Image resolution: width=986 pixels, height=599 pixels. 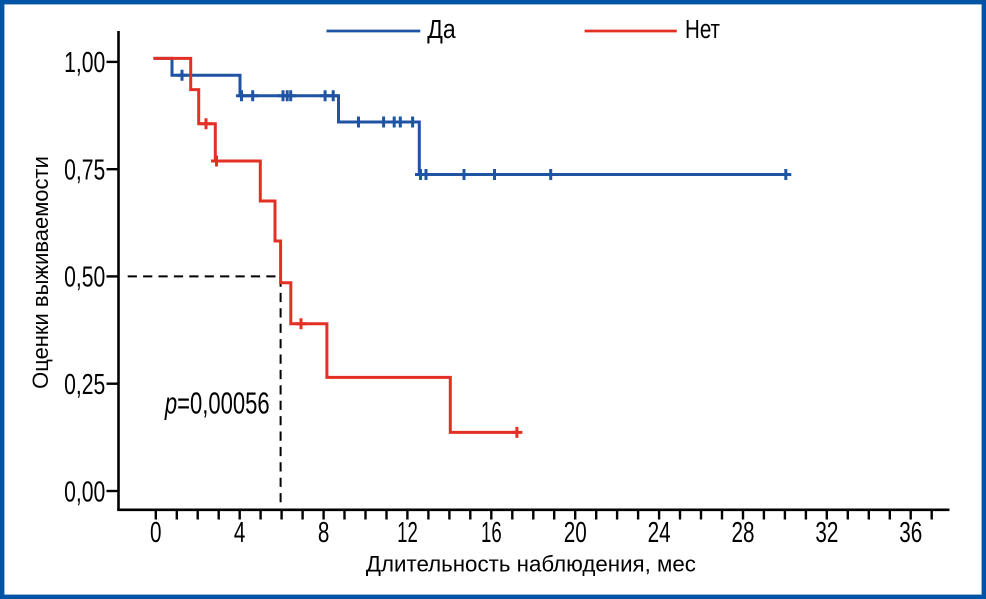 I want to click on svg-text: Нет, so click(x=702, y=29).